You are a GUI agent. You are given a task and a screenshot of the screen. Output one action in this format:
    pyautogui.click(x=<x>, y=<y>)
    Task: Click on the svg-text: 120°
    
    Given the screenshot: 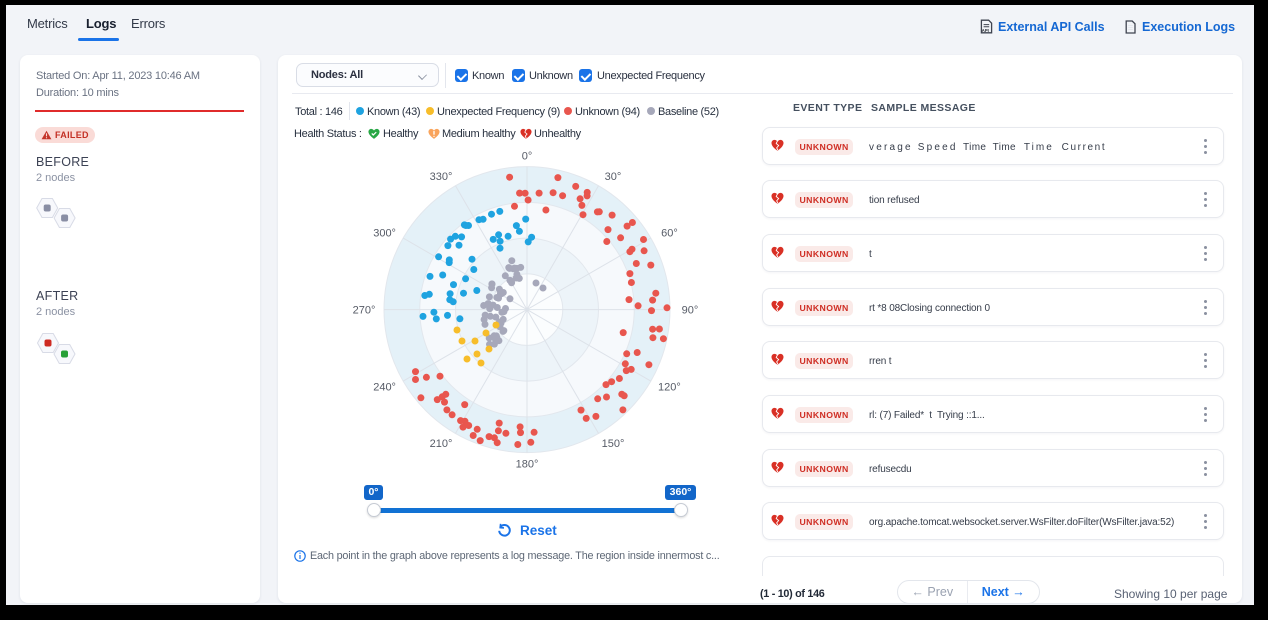 What is the action you would take?
    pyautogui.click(x=669, y=388)
    